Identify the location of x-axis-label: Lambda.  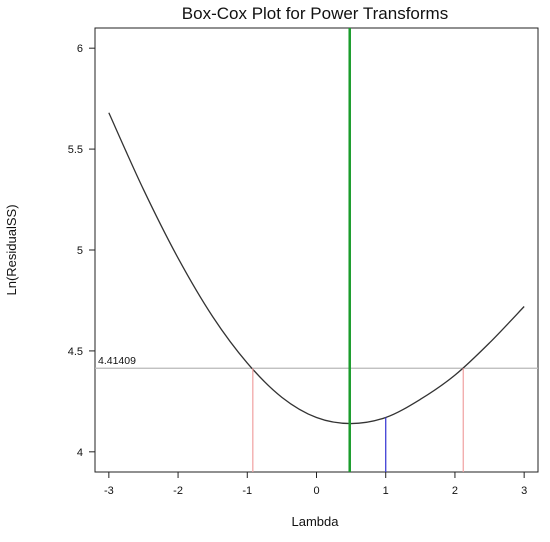
(316, 521).